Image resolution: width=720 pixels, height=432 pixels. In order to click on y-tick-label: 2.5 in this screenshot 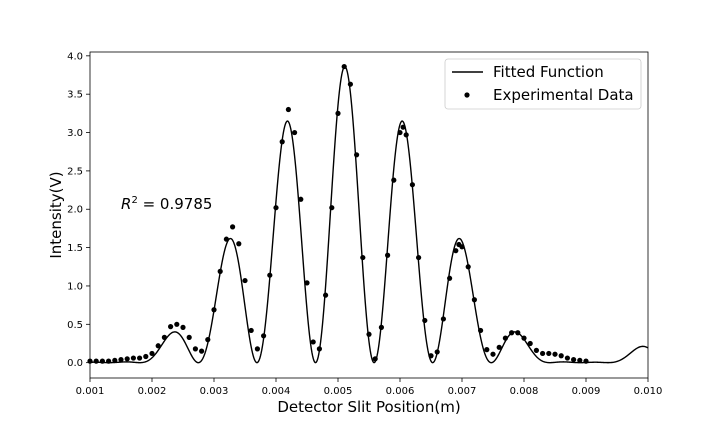, I will do `click(75, 171)`.